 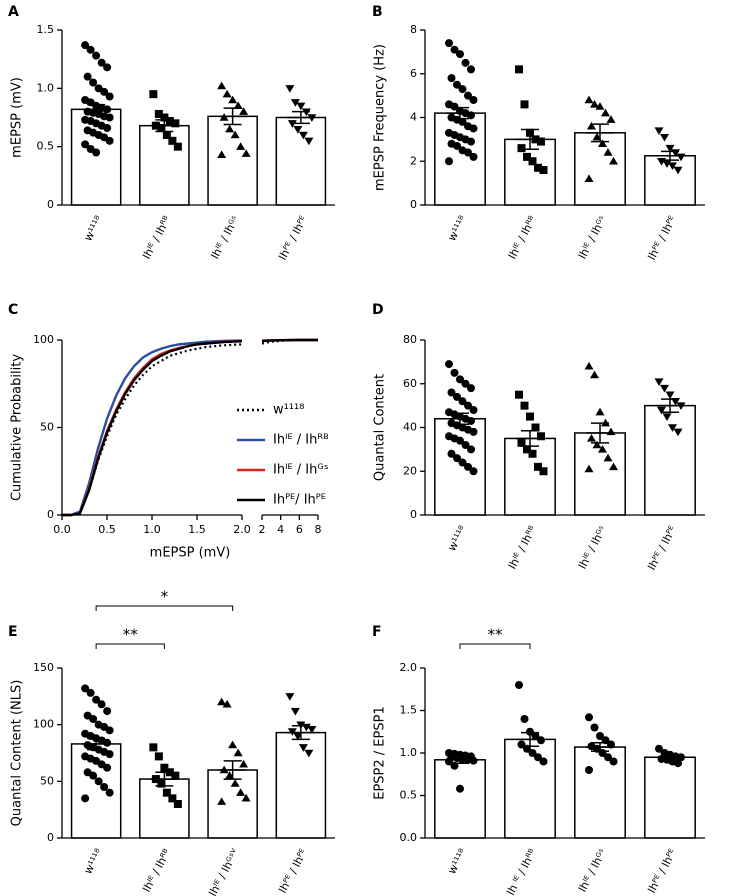 I want to click on x-tick-label: 4, so click(x=280, y=529).